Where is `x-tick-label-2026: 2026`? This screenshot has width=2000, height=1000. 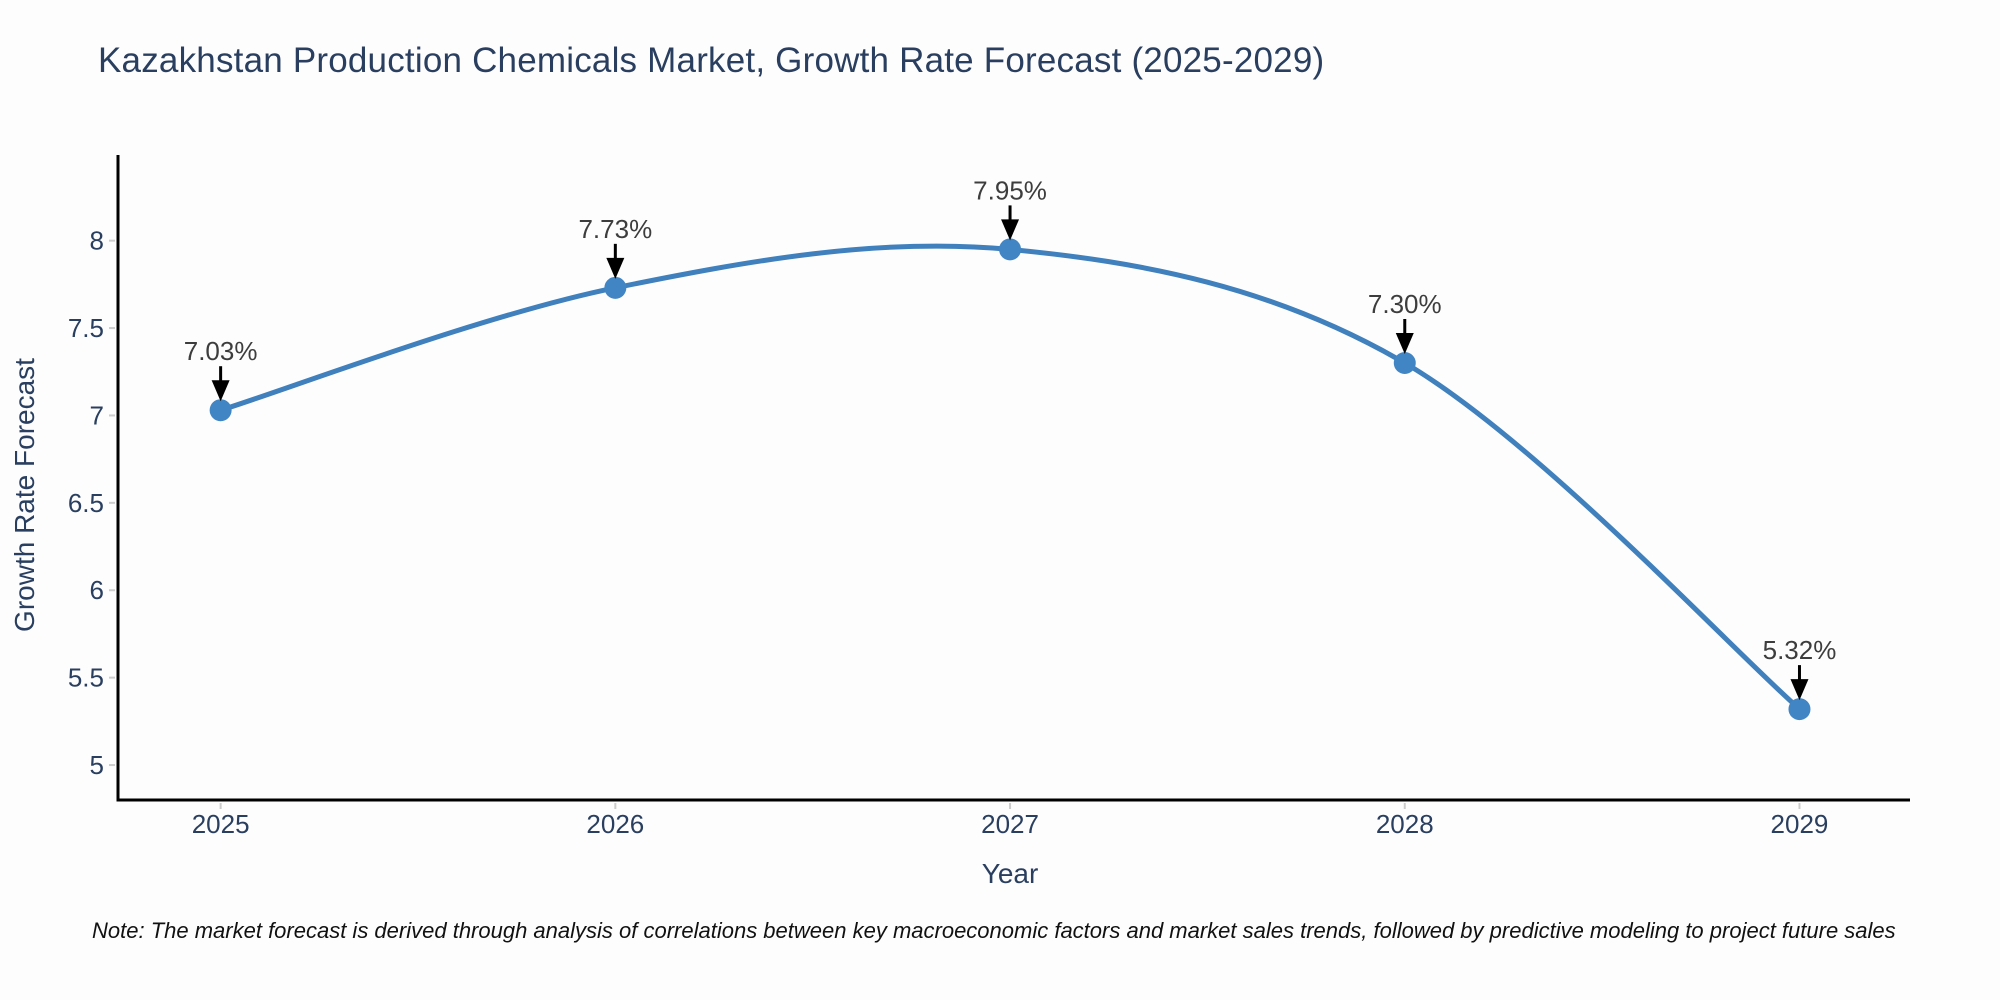
x-tick-label-2026: 2026 is located at coordinates (615, 824).